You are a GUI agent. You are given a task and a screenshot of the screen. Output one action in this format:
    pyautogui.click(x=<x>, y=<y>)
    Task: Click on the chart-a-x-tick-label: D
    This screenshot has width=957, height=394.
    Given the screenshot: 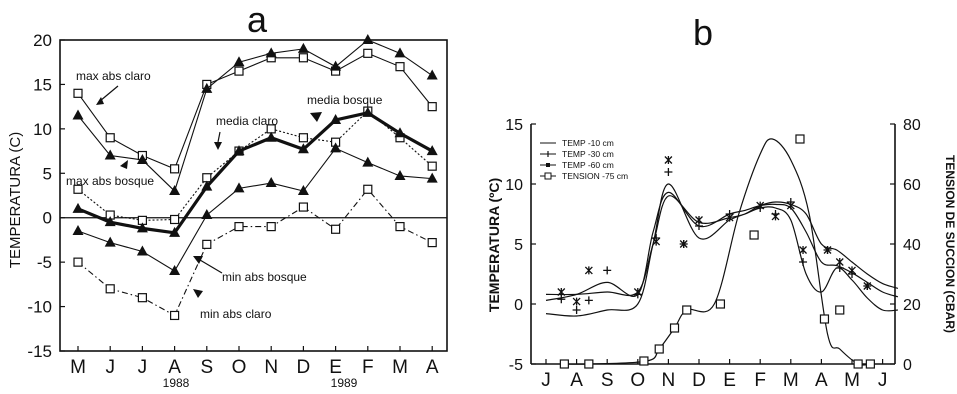 What is the action you would take?
    pyautogui.click(x=304, y=367)
    